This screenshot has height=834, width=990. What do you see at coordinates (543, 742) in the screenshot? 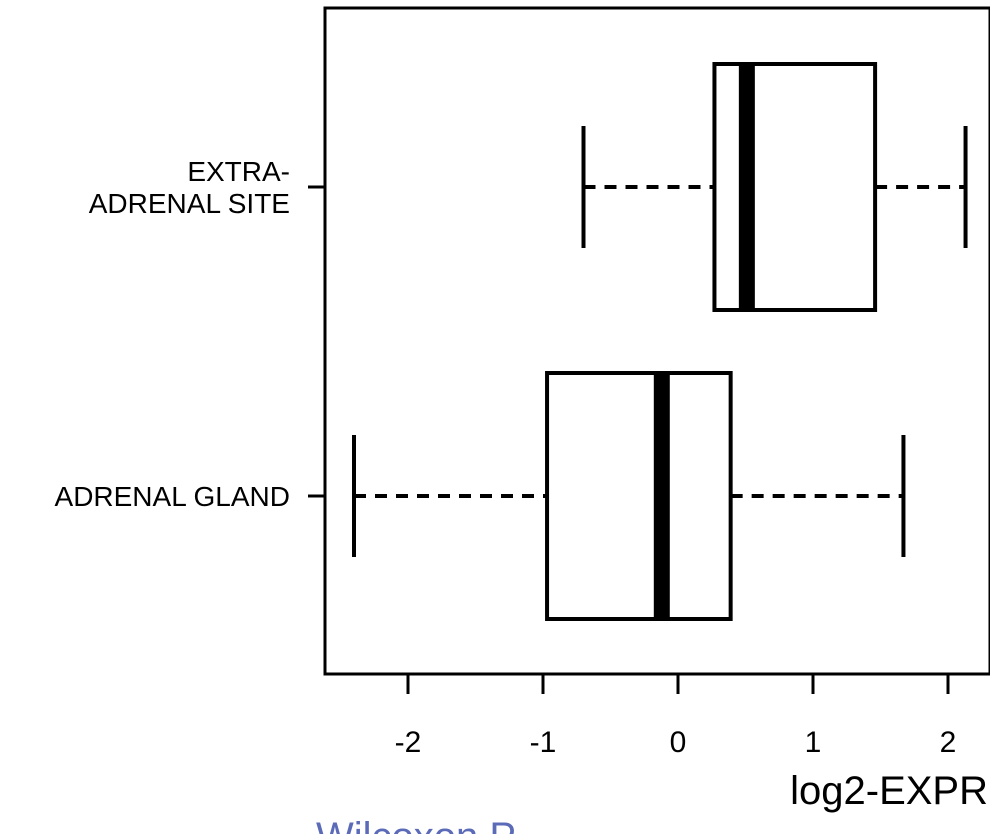
I see `x-tick-label: -1` at bounding box center [543, 742].